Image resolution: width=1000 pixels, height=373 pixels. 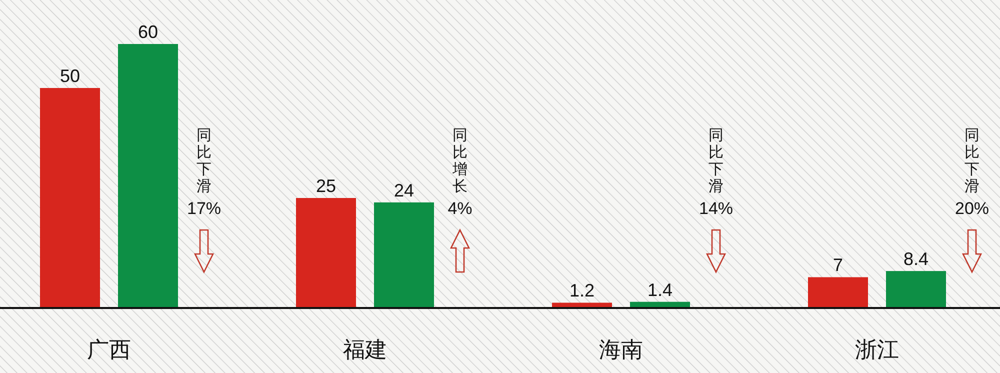 What do you see at coordinates (460, 172) in the screenshot?
I see `annotation: 同比增长 4%` at bounding box center [460, 172].